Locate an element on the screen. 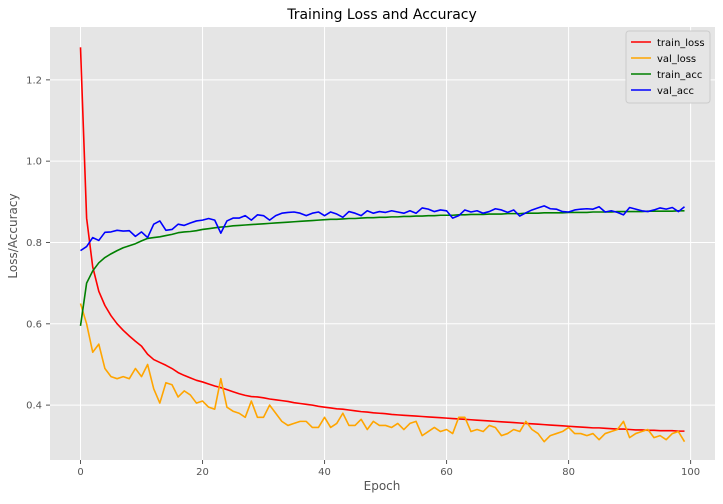 This screenshot has width=723, height=504. x-axis-label: Epoch is located at coordinates (382, 486).